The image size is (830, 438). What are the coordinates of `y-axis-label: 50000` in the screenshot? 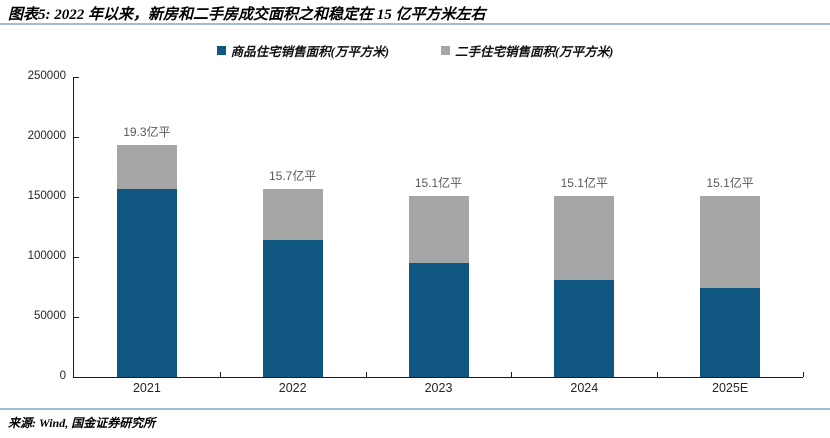 It's located at (50, 316).